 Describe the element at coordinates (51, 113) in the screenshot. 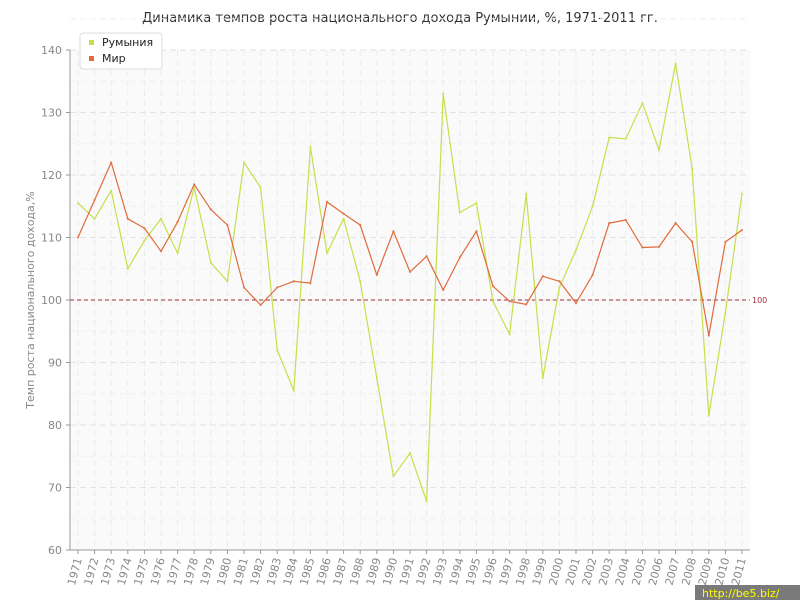

I see `y-tick-label: 130` at that location.